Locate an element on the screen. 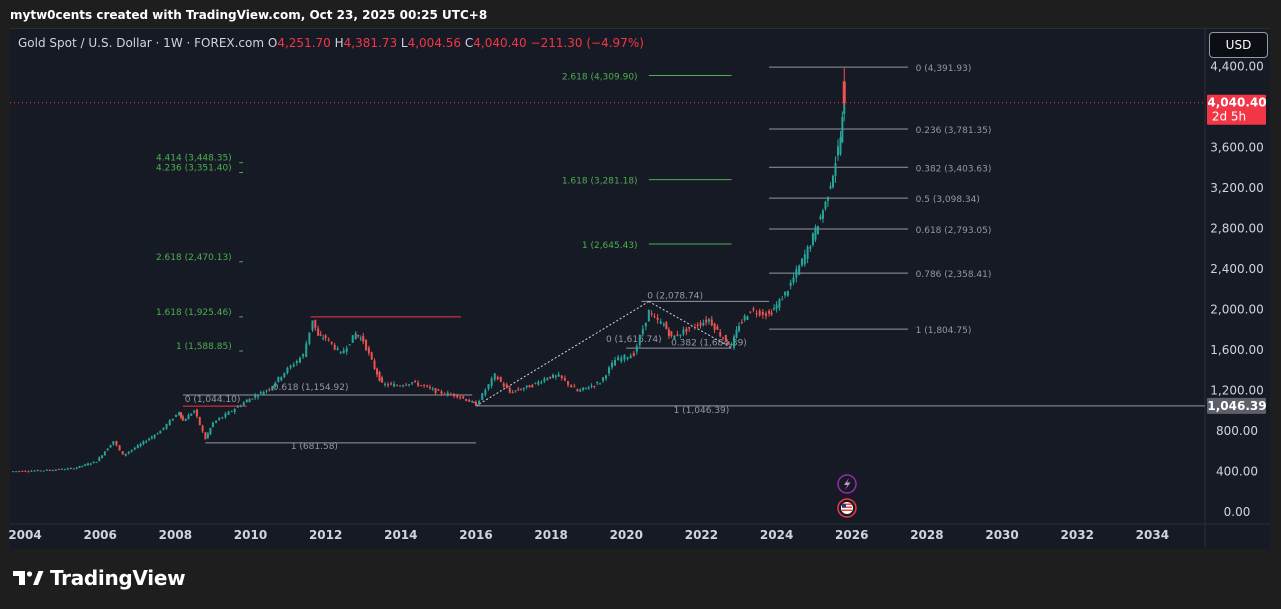 The width and height of the screenshot is (1281, 609). level-badge-value: 1,046.39 is located at coordinates (1236, 406).